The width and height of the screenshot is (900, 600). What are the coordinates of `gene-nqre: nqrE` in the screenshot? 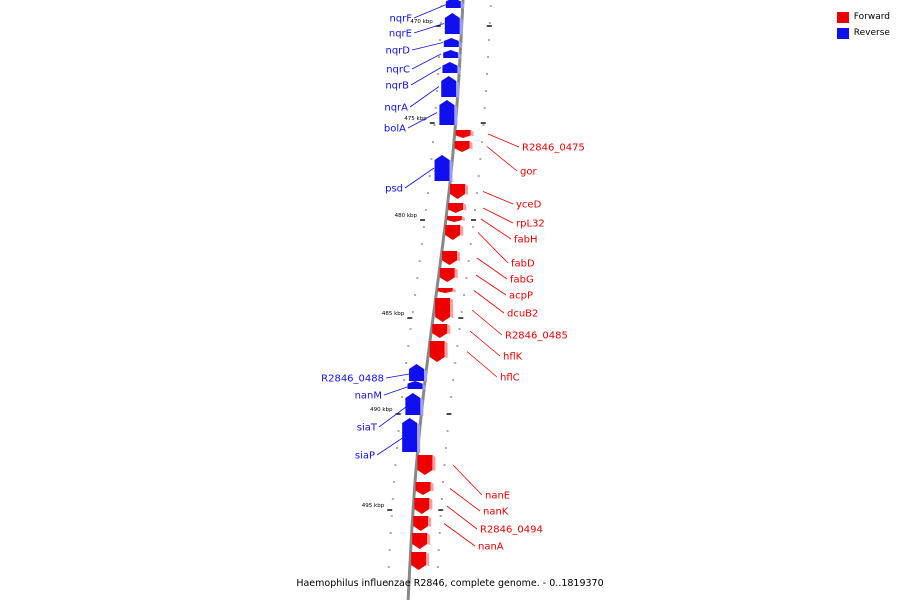 It's located at (426, 26).